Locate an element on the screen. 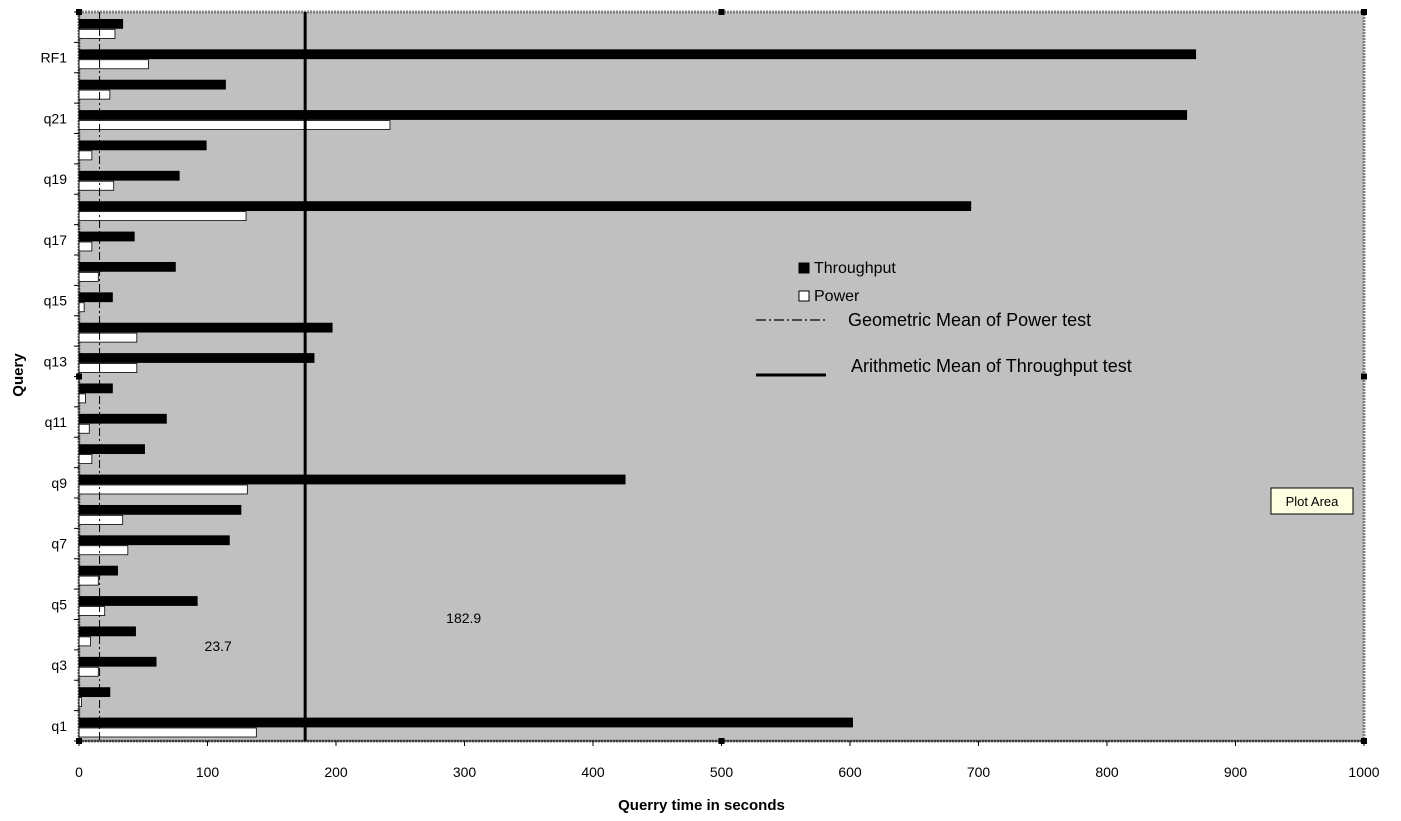  x-tick-label: 600 is located at coordinates (850, 772).